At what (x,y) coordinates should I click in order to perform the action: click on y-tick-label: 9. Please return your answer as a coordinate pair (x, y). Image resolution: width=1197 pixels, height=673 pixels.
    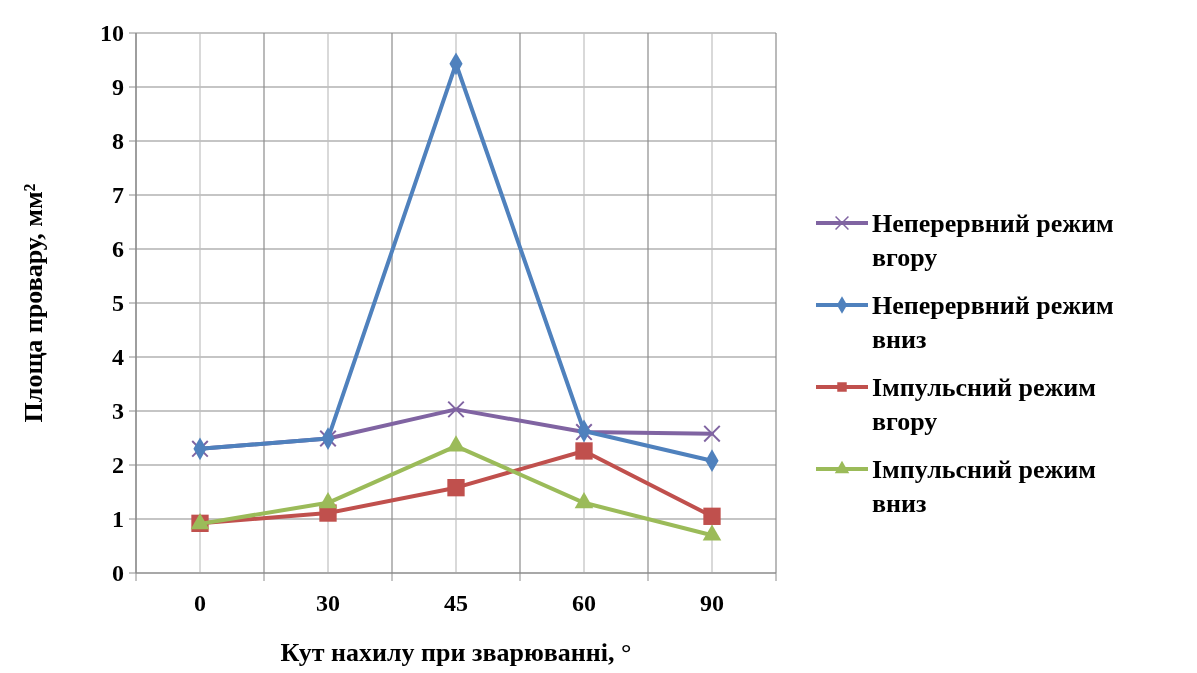
    Looking at the image, I should click on (118, 87).